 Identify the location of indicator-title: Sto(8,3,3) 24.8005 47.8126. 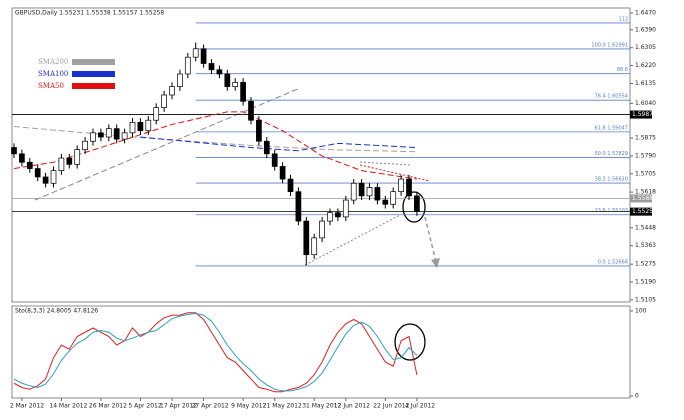
(56, 311).